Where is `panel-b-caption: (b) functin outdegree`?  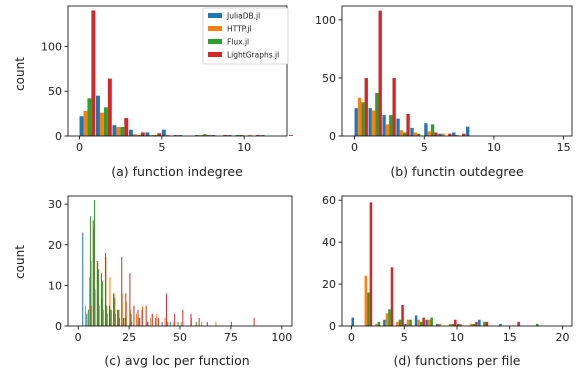
panel-b-caption: (b) functin outdegree is located at coordinates (457, 171).